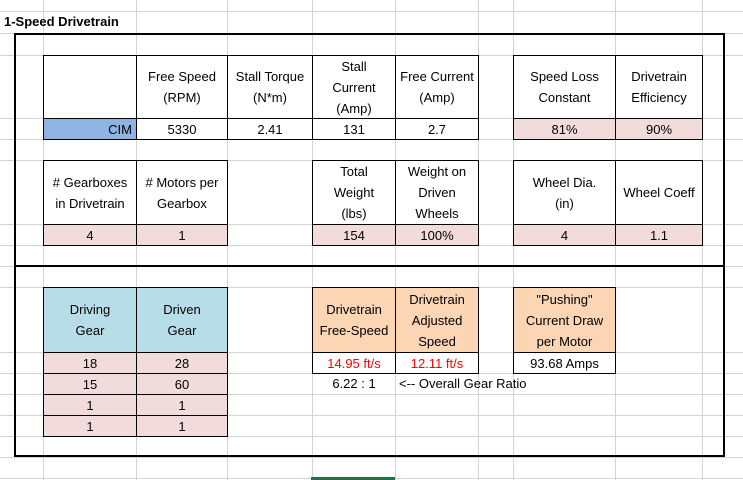  What do you see at coordinates (182, 87) in the screenshot?
I see `free-speed-header: Free Speed (RPM)` at bounding box center [182, 87].